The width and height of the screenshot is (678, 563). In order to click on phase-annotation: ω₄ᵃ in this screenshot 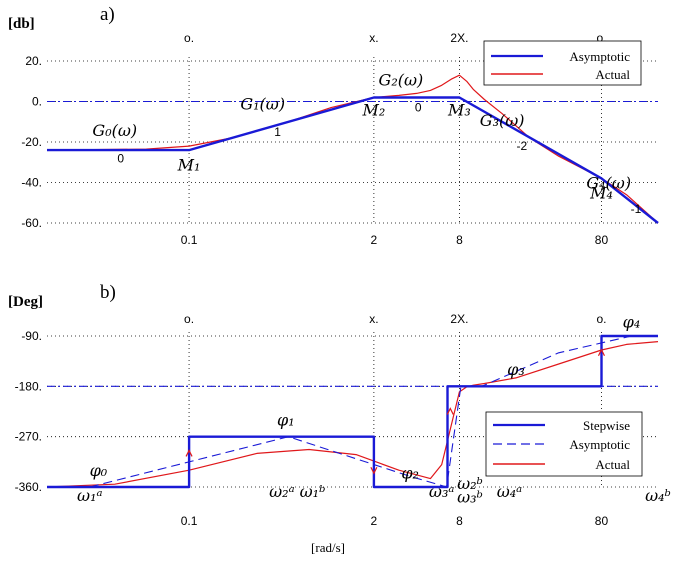, I will do `click(509, 491)`.